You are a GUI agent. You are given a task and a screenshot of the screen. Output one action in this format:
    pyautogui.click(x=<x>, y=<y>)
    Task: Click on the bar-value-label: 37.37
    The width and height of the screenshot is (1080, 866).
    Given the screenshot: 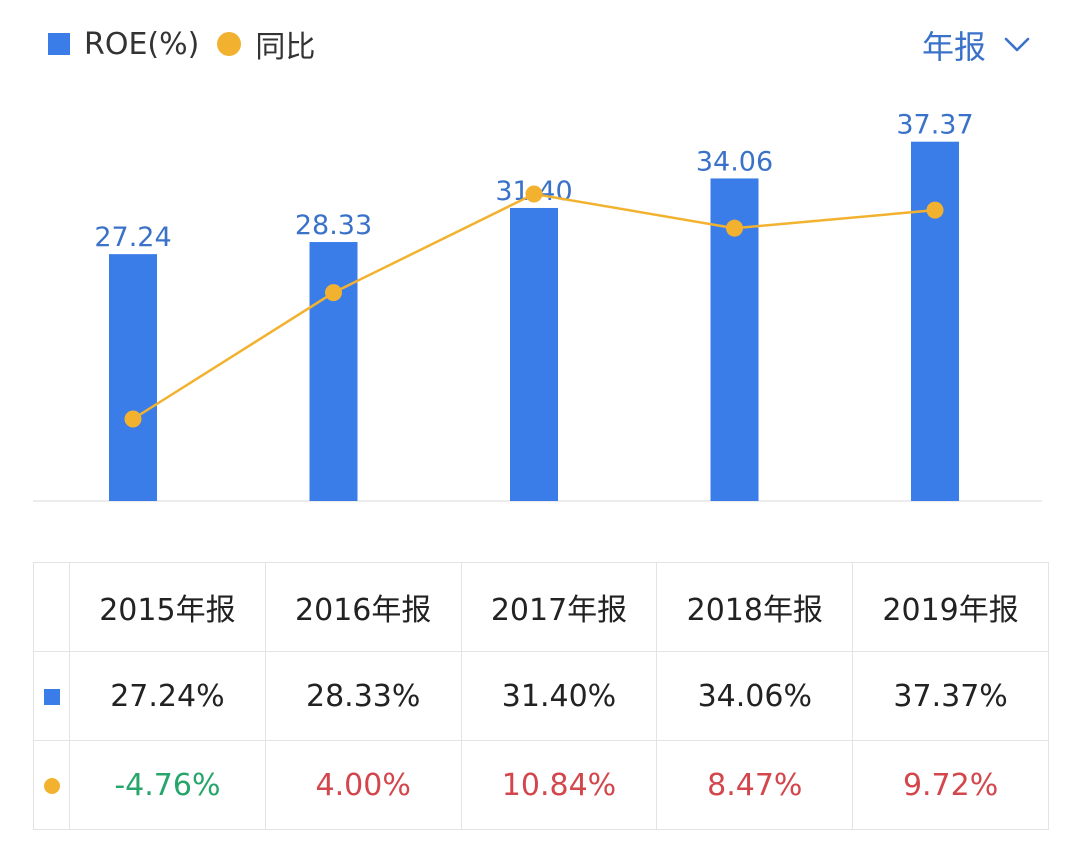 What is the action you would take?
    pyautogui.click(x=934, y=125)
    